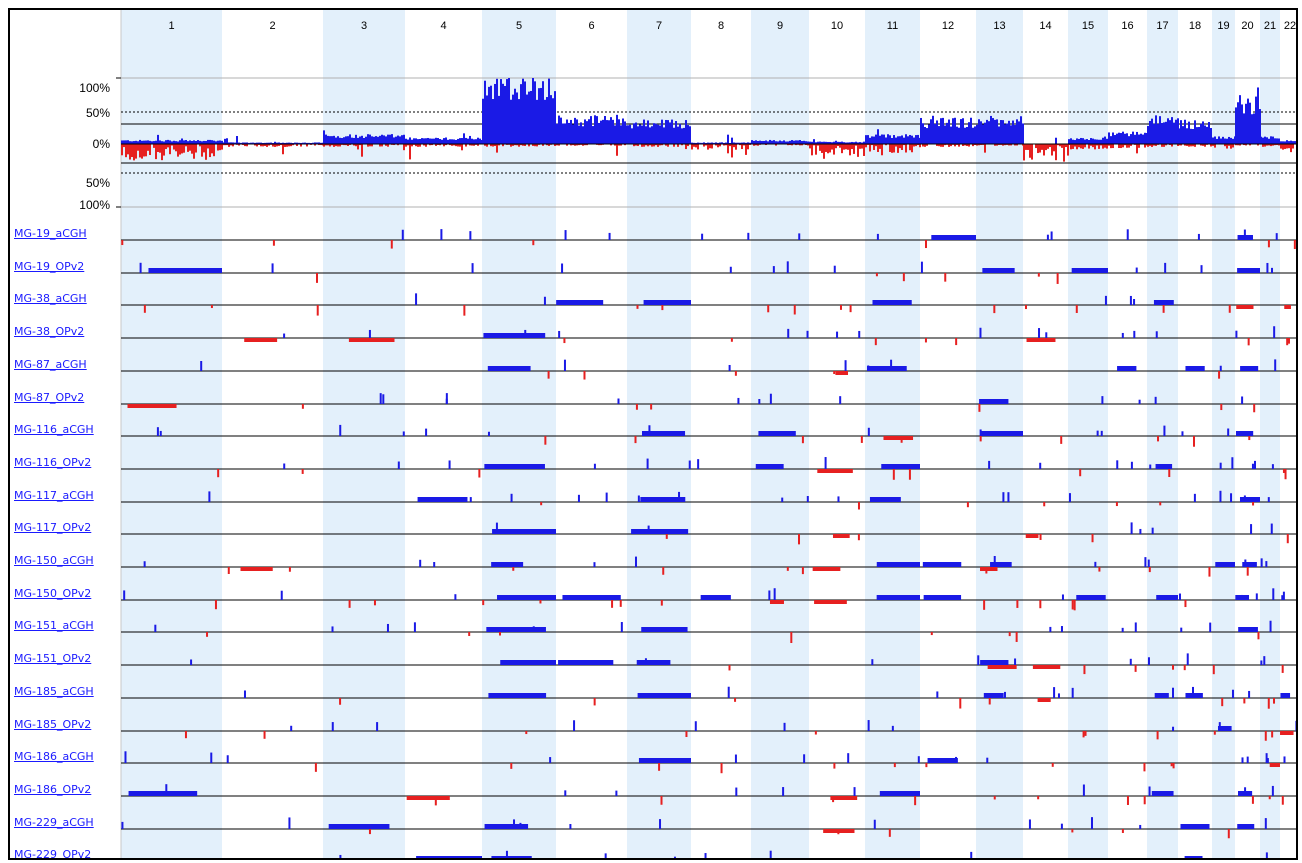 The width and height of the screenshot is (1302, 863). What do you see at coordinates (54, 560) in the screenshot?
I see `sample-link: MG-150_aCGH` at bounding box center [54, 560].